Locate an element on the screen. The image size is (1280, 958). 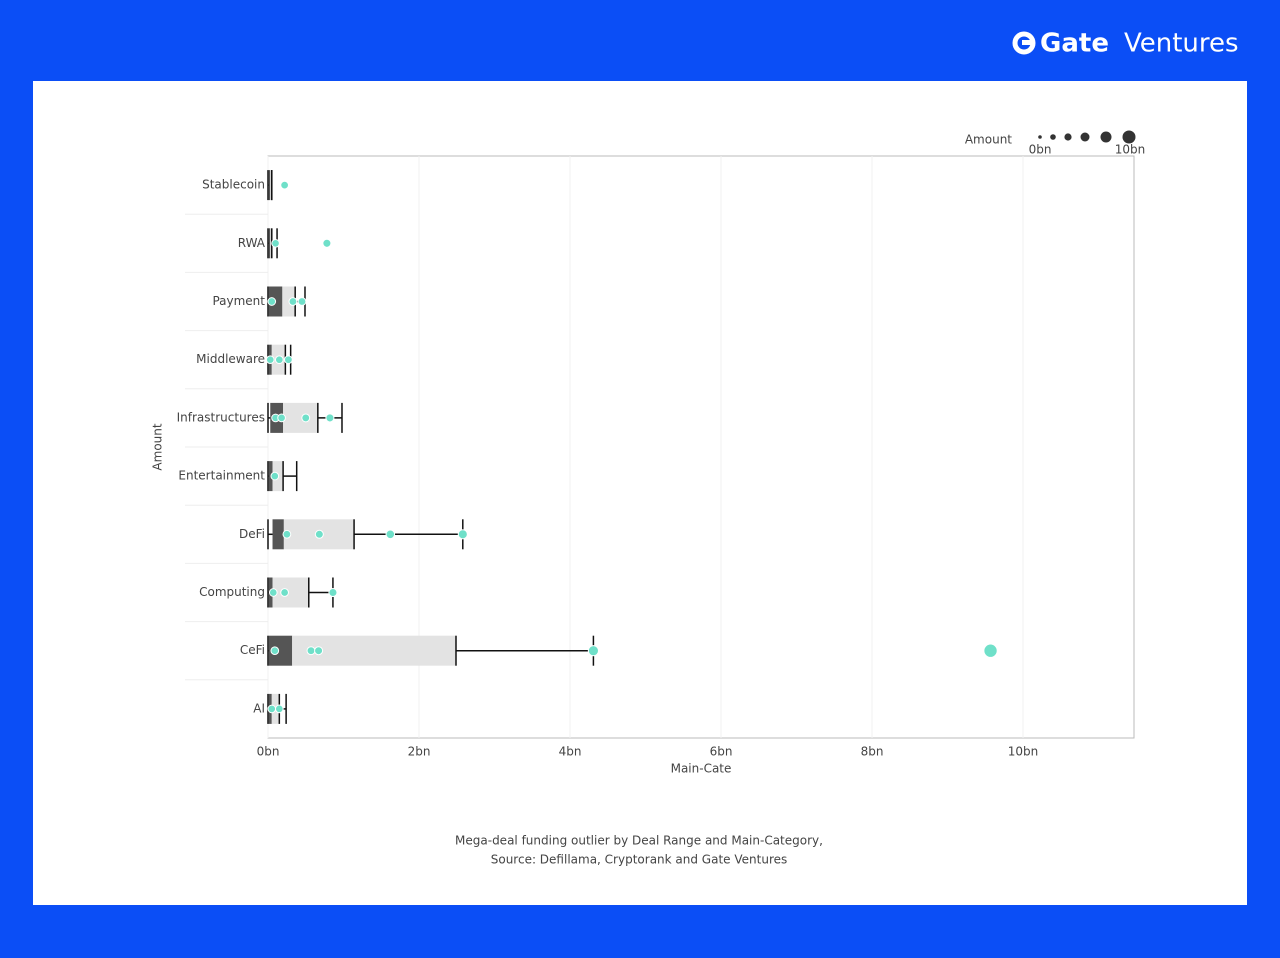
y-tick-label: Middleware is located at coordinates (230, 359).